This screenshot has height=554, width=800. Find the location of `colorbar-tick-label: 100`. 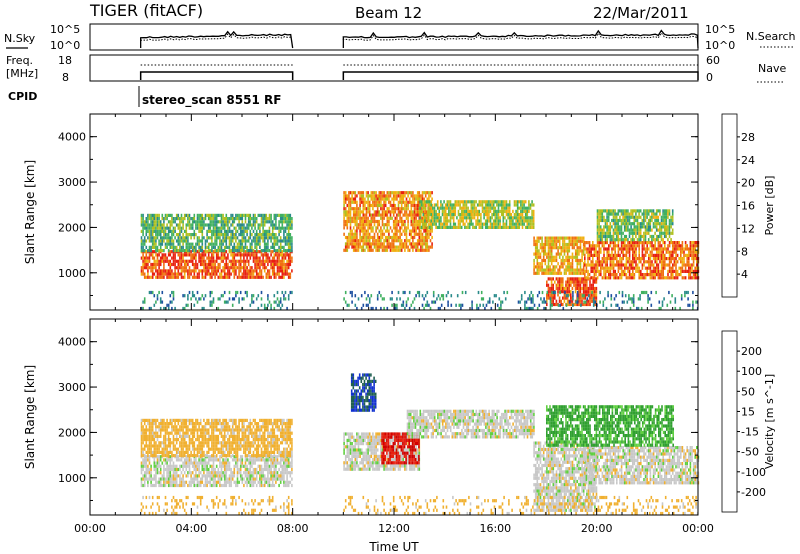

colorbar-tick-label: 100 is located at coordinates (751, 371).